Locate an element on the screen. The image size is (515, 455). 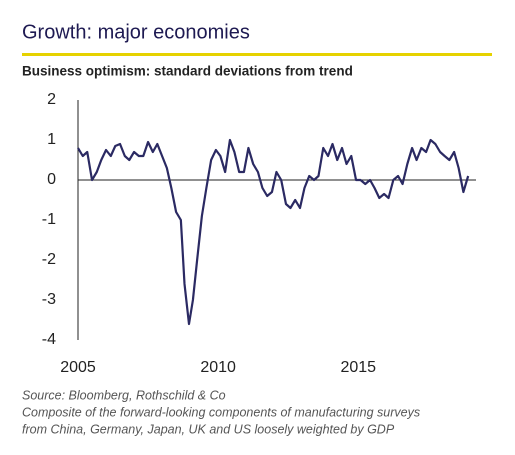
x-tick-label: 2015 is located at coordinates (358, 367).